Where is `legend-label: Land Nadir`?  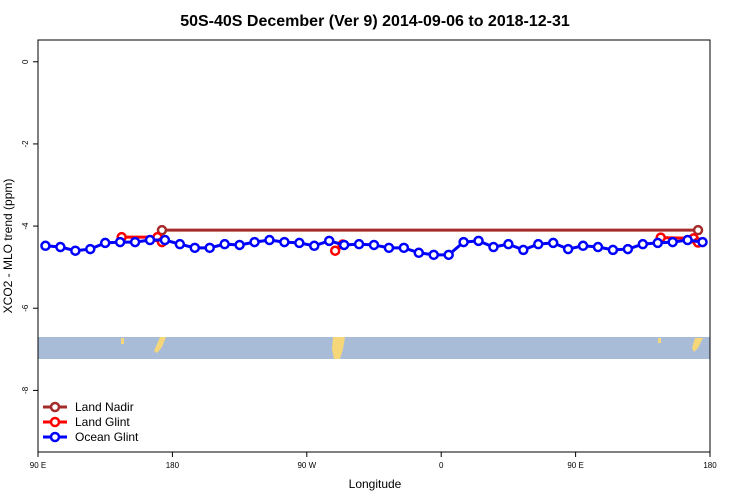 legend-label: Land Nadir is located at coordinates (104, 407).